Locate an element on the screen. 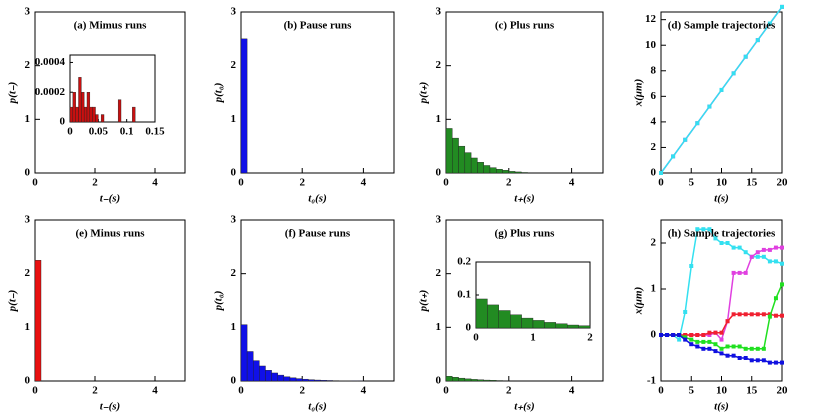 The image size is (830, 415). y-axis-label: p(t₋) is located at coordinates (13, 301).